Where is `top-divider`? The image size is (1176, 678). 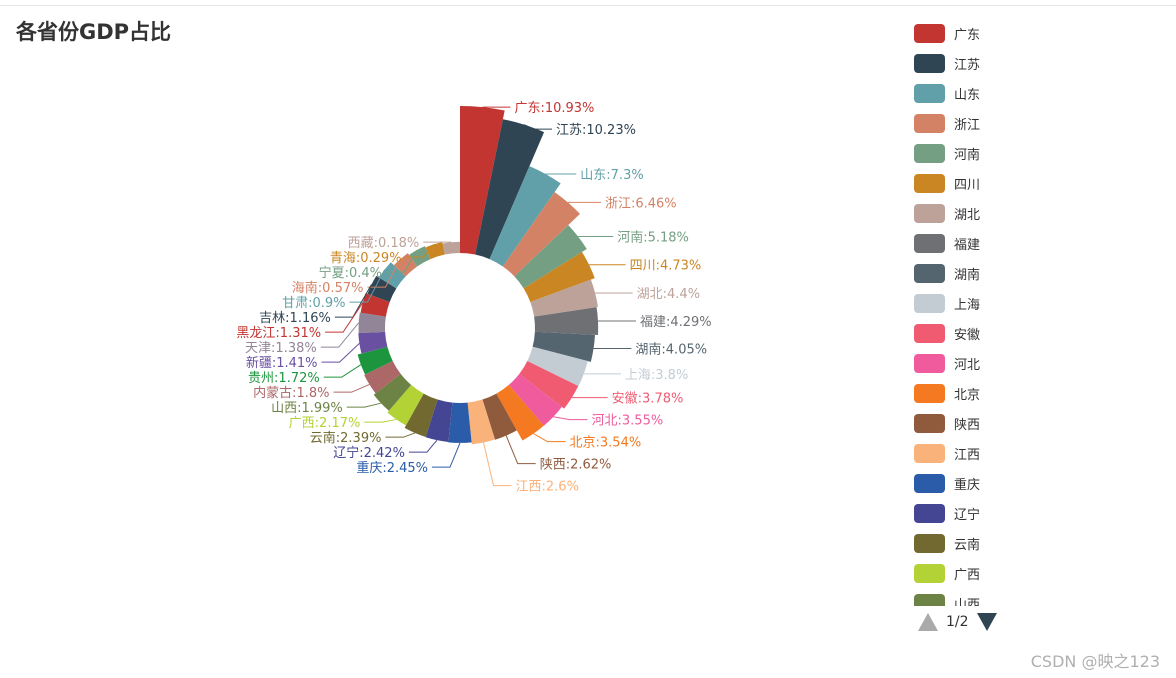
top-divider is located at coordinates (588, 5).